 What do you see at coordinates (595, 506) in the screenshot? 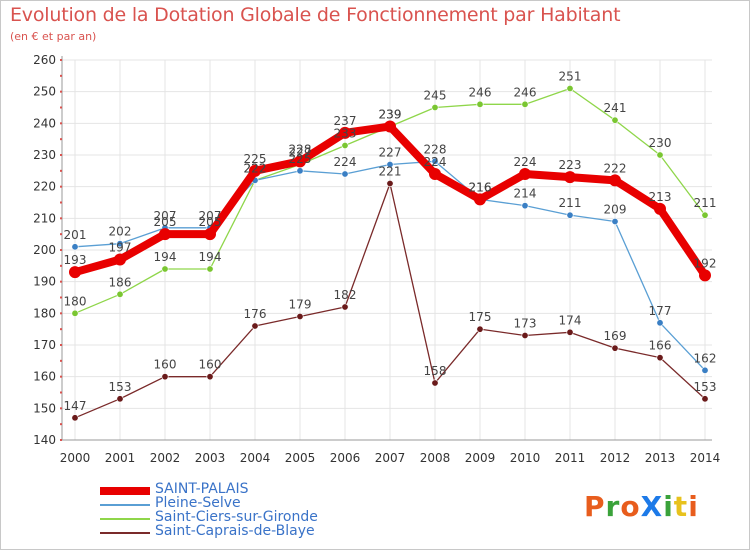
I see `logo-letter: P` at bounding box center [595, 506].